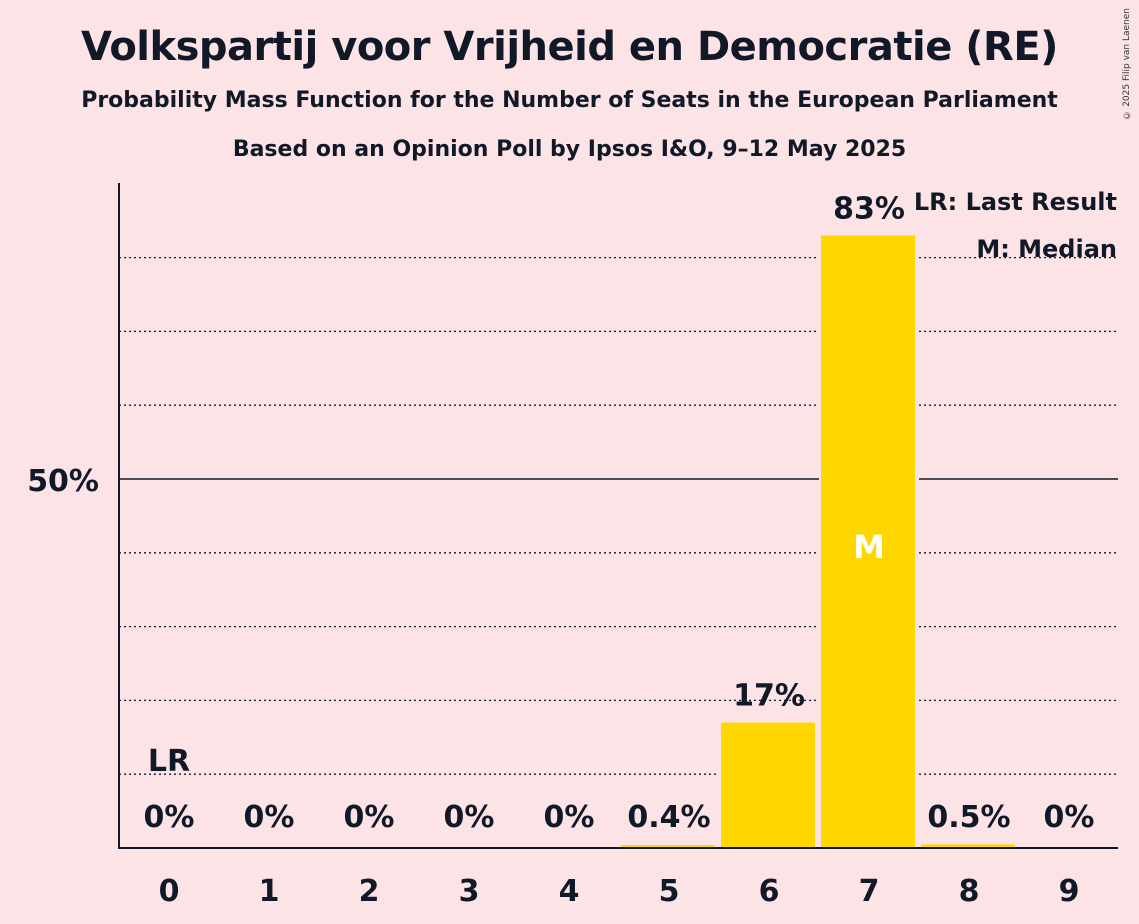 This screenshot has width=1139, height=924. What do you see at coordinates (869, 891) in the screenshot?
I see `x-tick-label-7: 7` at bounding box center [869, 891].